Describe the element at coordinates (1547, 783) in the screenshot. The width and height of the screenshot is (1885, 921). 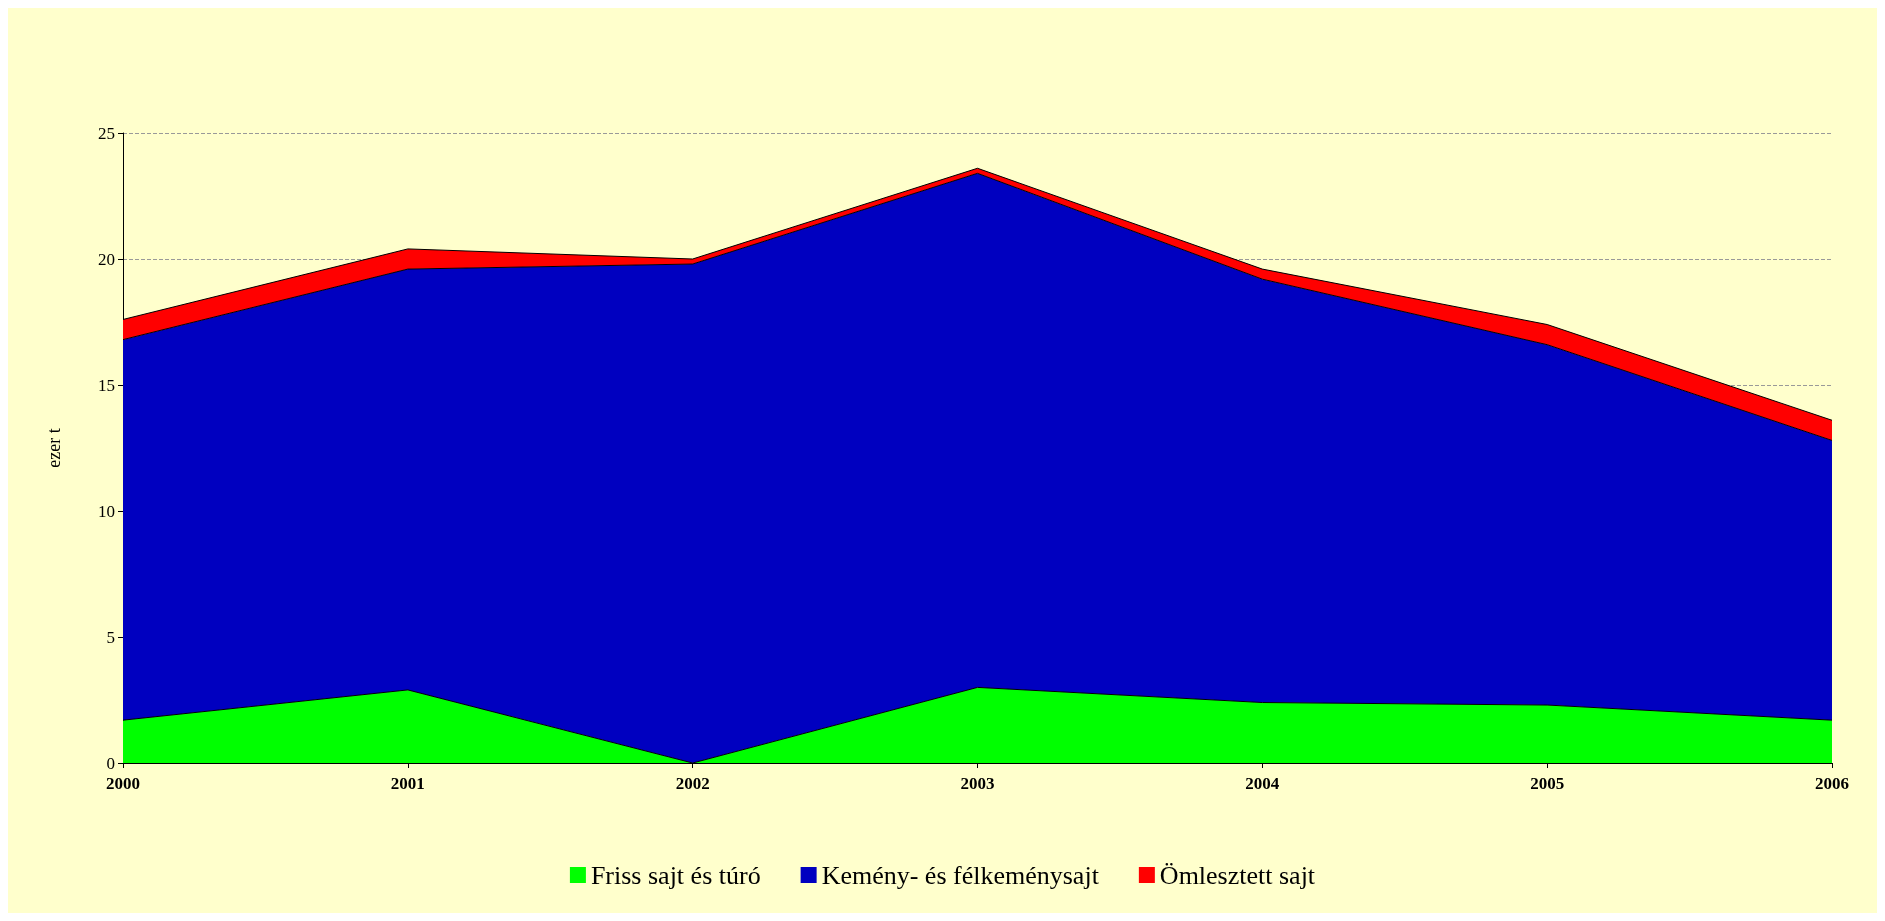
I see `x-tick-label: 2005` at that location.